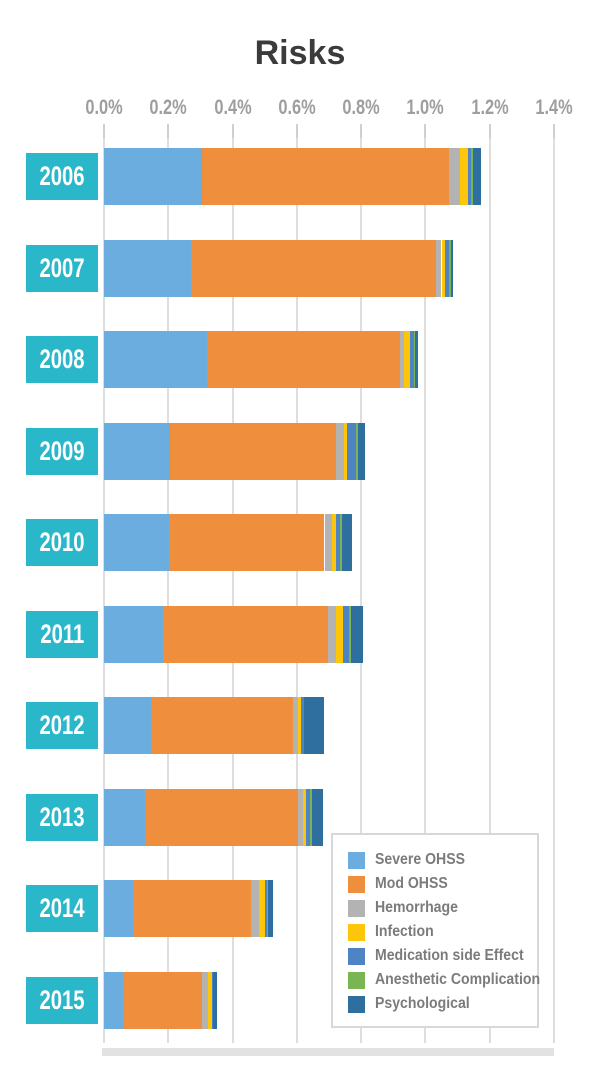  What do you see at coordinates (416, 907) in the screenshot?
I see `legend-label: Hemorrhage` at bounding box center [416, 907].